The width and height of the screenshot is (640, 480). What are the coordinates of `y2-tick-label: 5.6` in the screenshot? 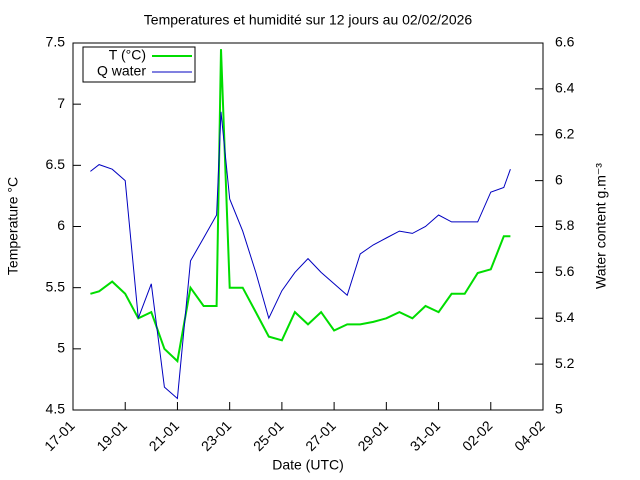 It's located at (565, 271).